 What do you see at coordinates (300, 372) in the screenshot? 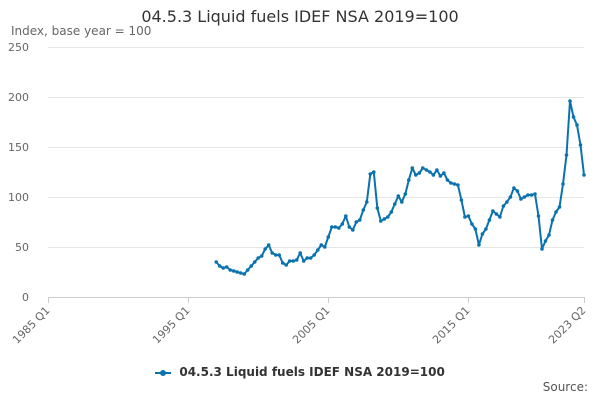
I see `legend: 04.5.3 Liquid fuels IDEF NSA 2019=100` at bounding box center [300, 372].